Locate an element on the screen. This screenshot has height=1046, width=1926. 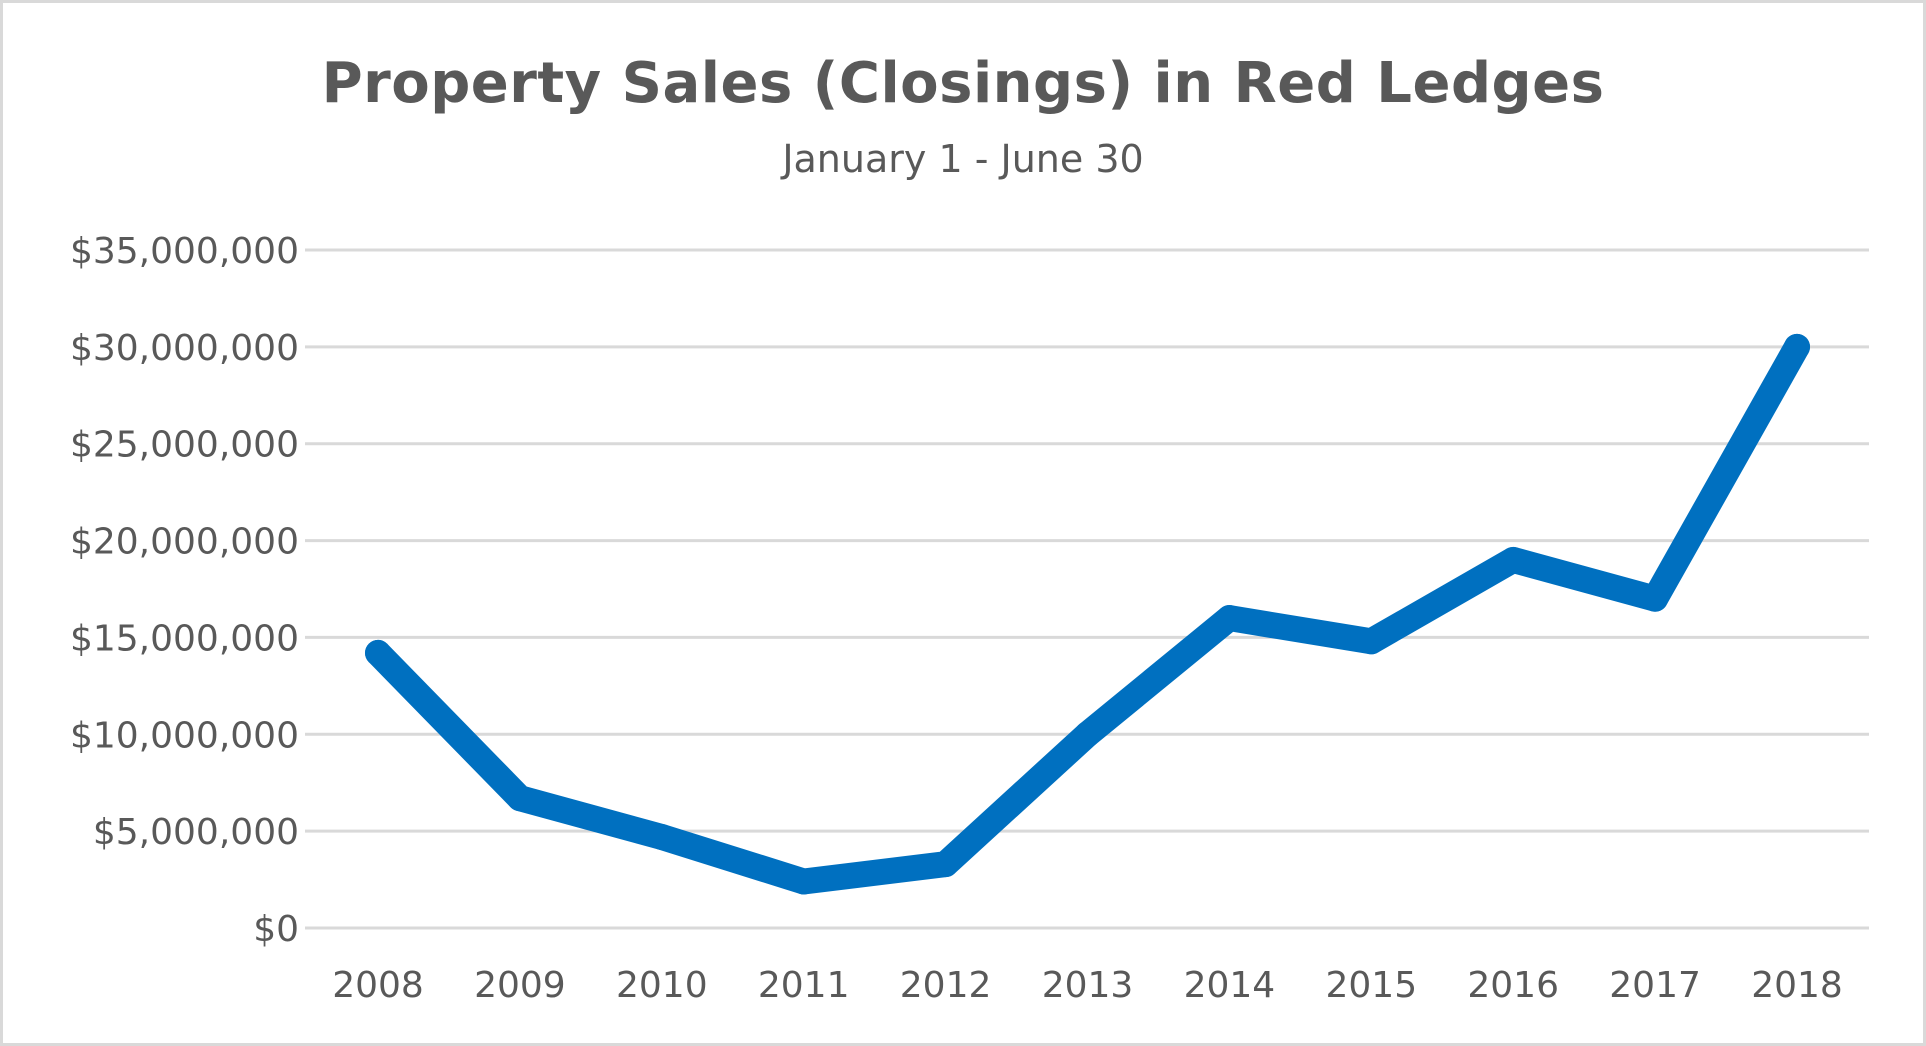
x-tick-label: 2008 is located at coordinates (378, 985).